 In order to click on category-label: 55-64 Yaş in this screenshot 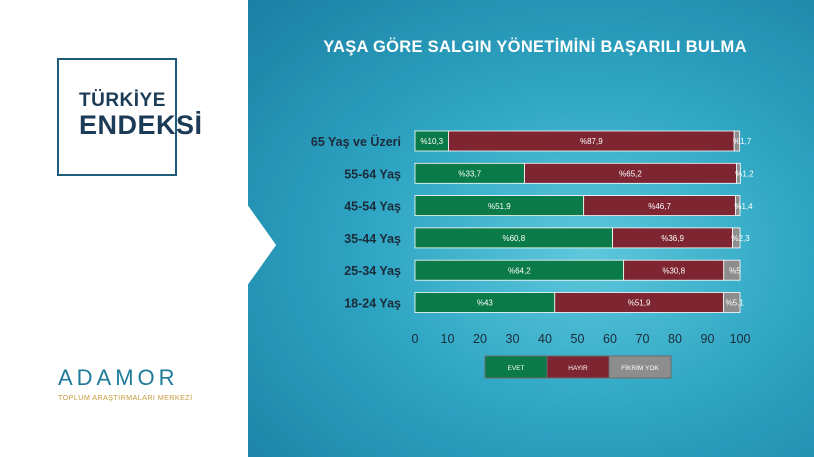, I will do `click(372, 174)`.